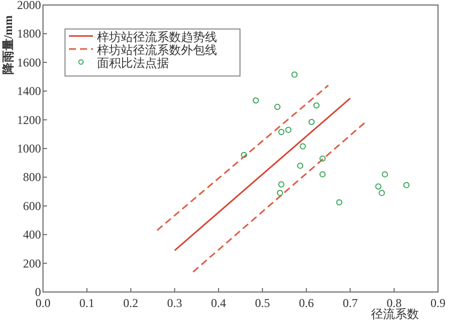  I want to click on x-tick-label: 0.4, so click(218, 303).